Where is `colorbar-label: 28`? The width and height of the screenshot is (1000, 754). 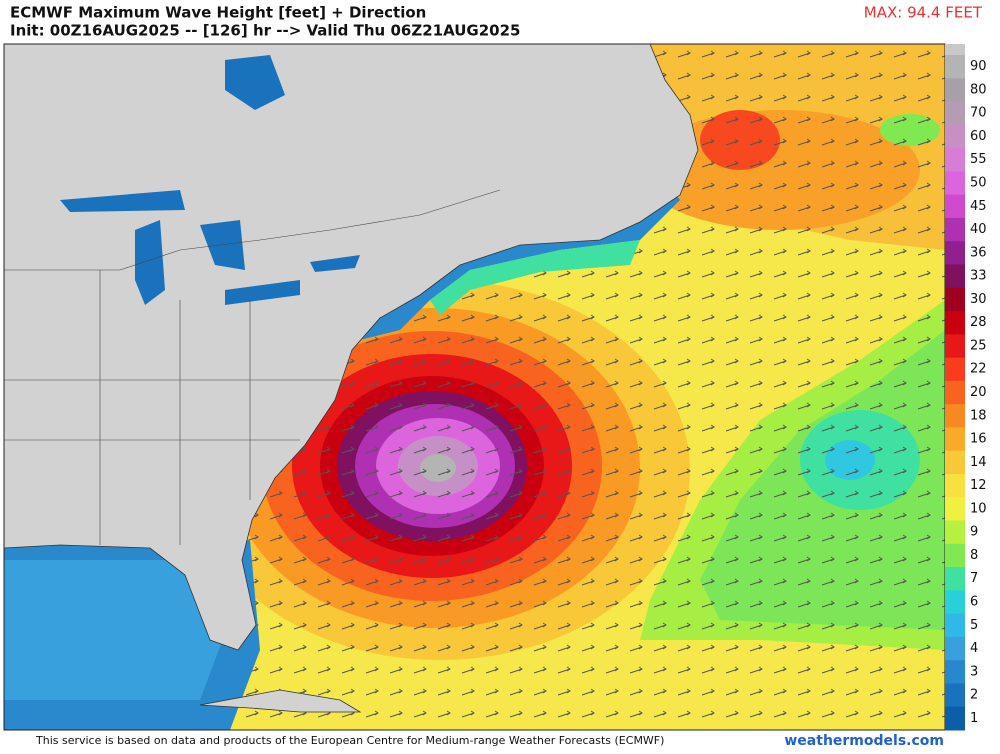 colorbar-label: 28 is located at coordinates (978, 322).